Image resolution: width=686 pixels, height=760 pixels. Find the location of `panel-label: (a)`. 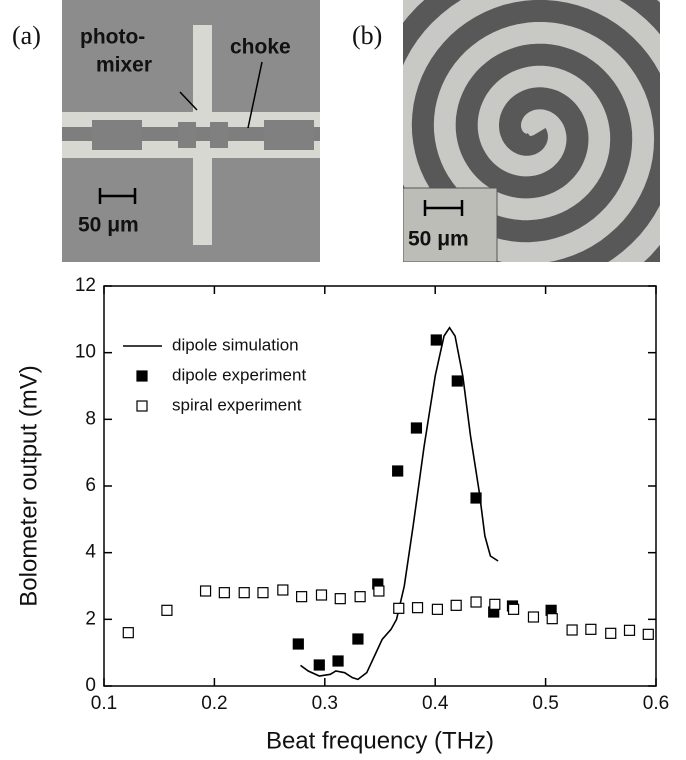

panel-label: (a) is located at coordinates (26, 35).